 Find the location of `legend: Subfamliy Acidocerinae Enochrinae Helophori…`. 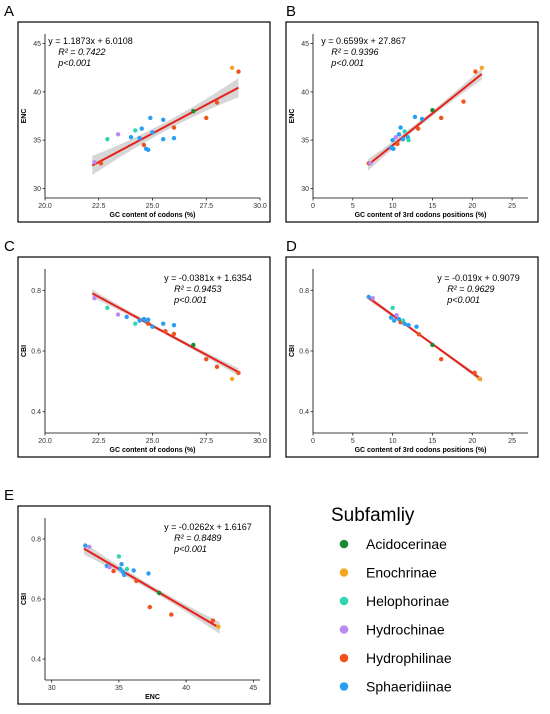

legend: Subfamliy Acidocerinae Enochrinae Helophori… is located at coordinates (391, 600).